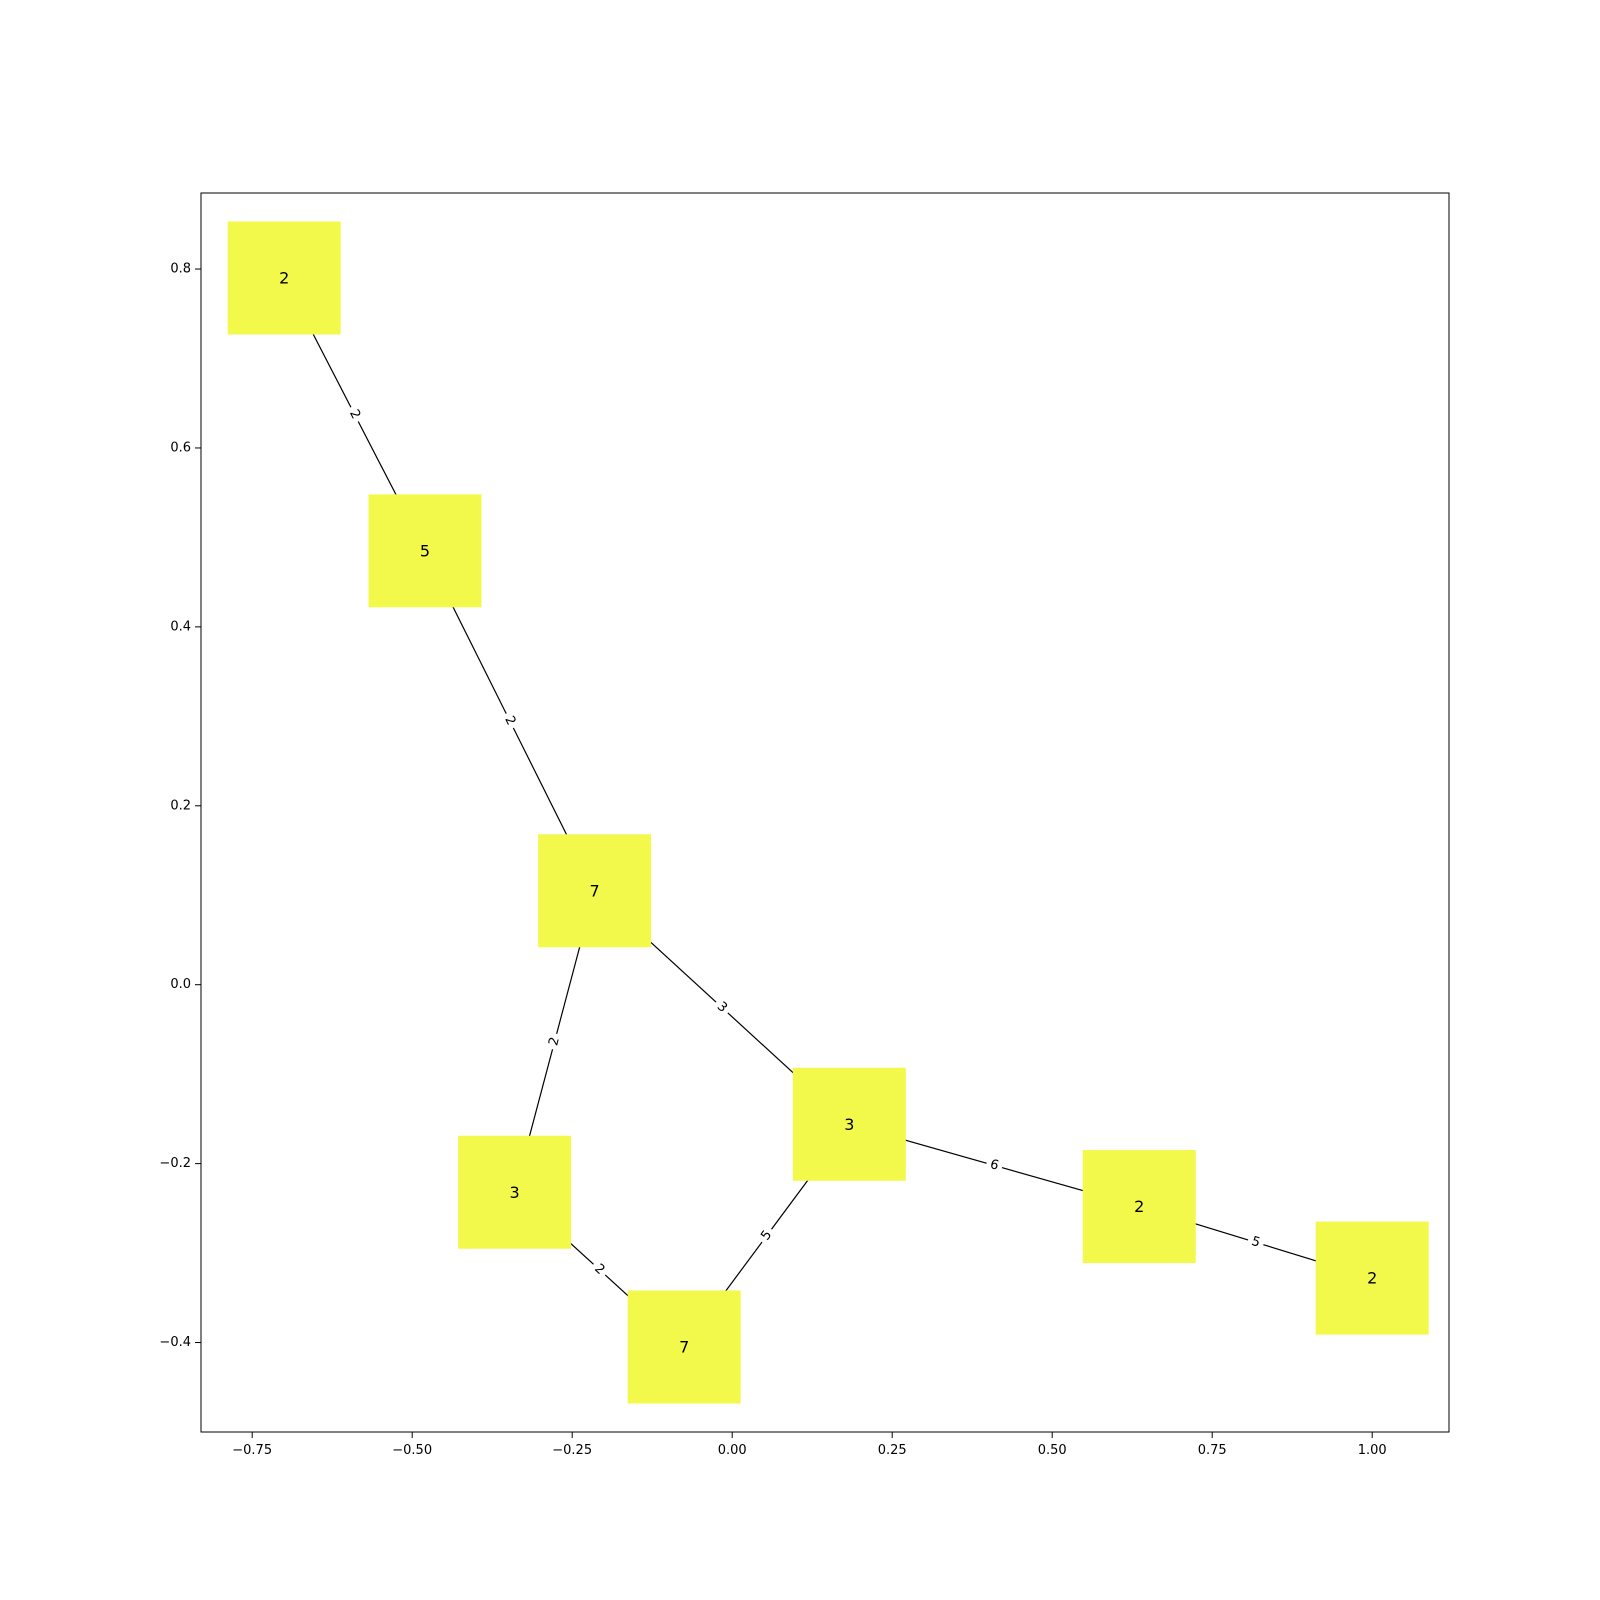  What do you see at coordinates (1052, 1450) in the screenshot?
I see `x-tick-label: 0.50` at bounding box center [1052, 1450].